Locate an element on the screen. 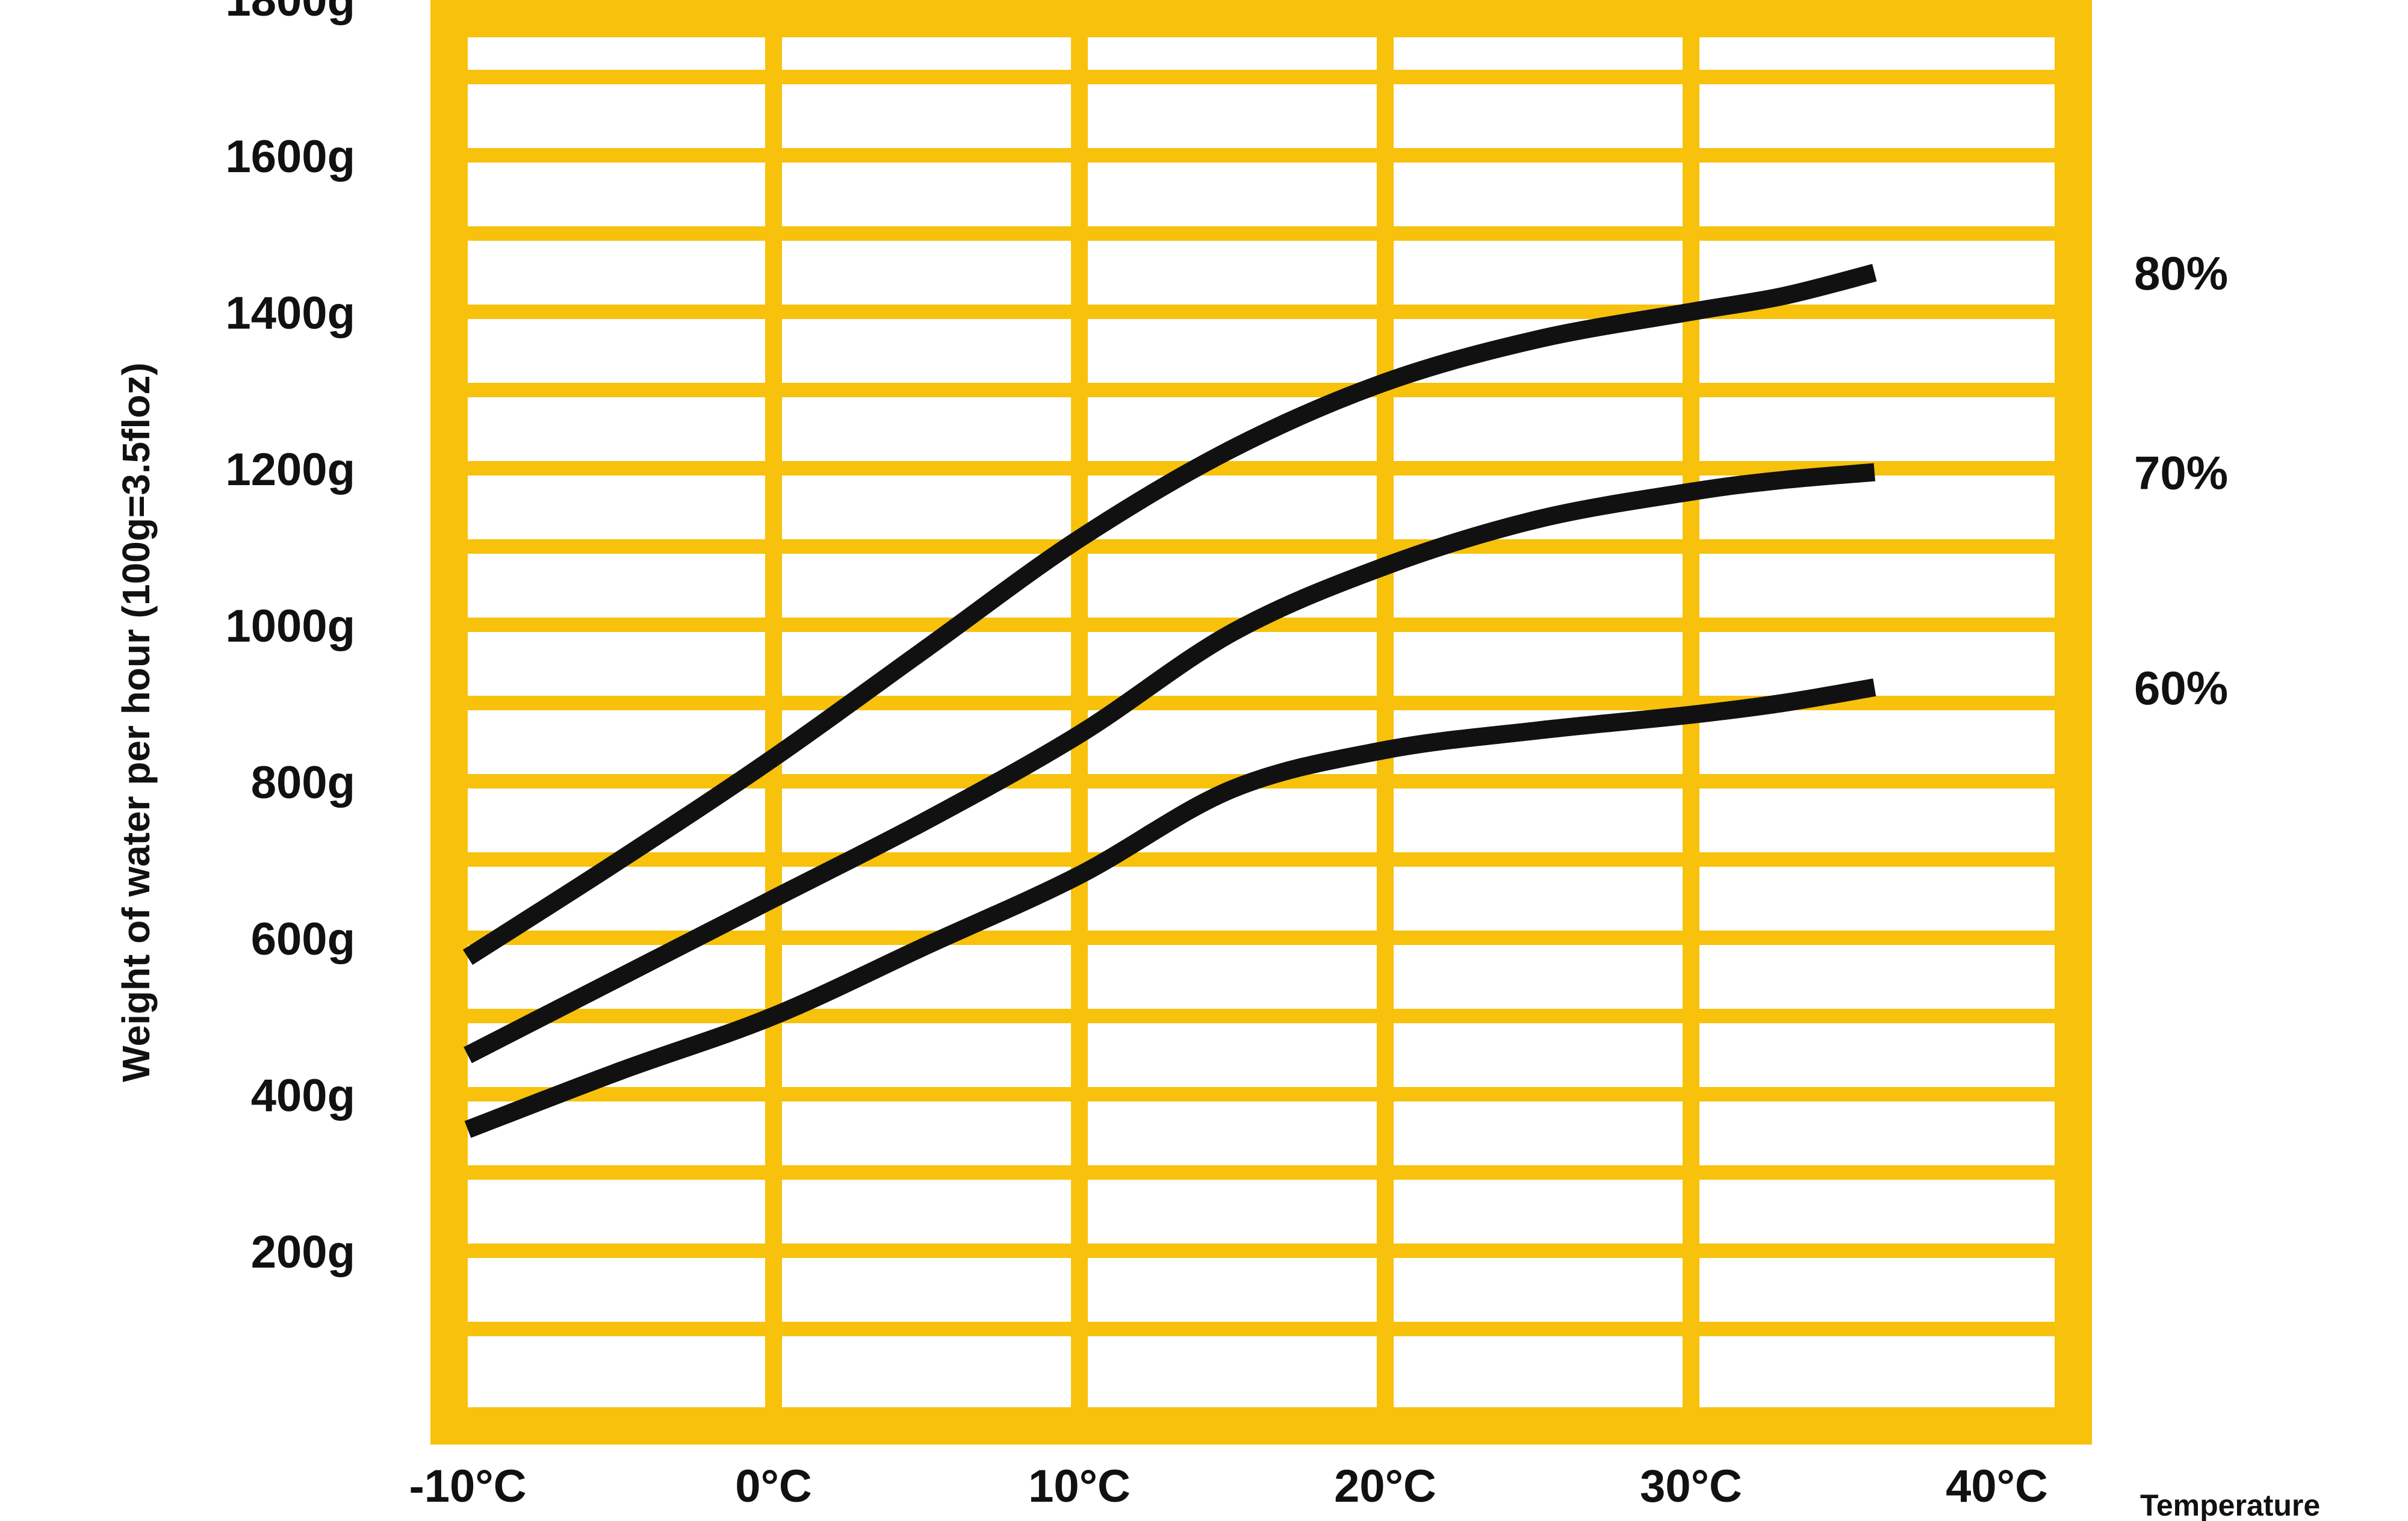 This screenshot has height=1521, width=2408. y-tick-label: 1000g is located at coordinates (291, 626).